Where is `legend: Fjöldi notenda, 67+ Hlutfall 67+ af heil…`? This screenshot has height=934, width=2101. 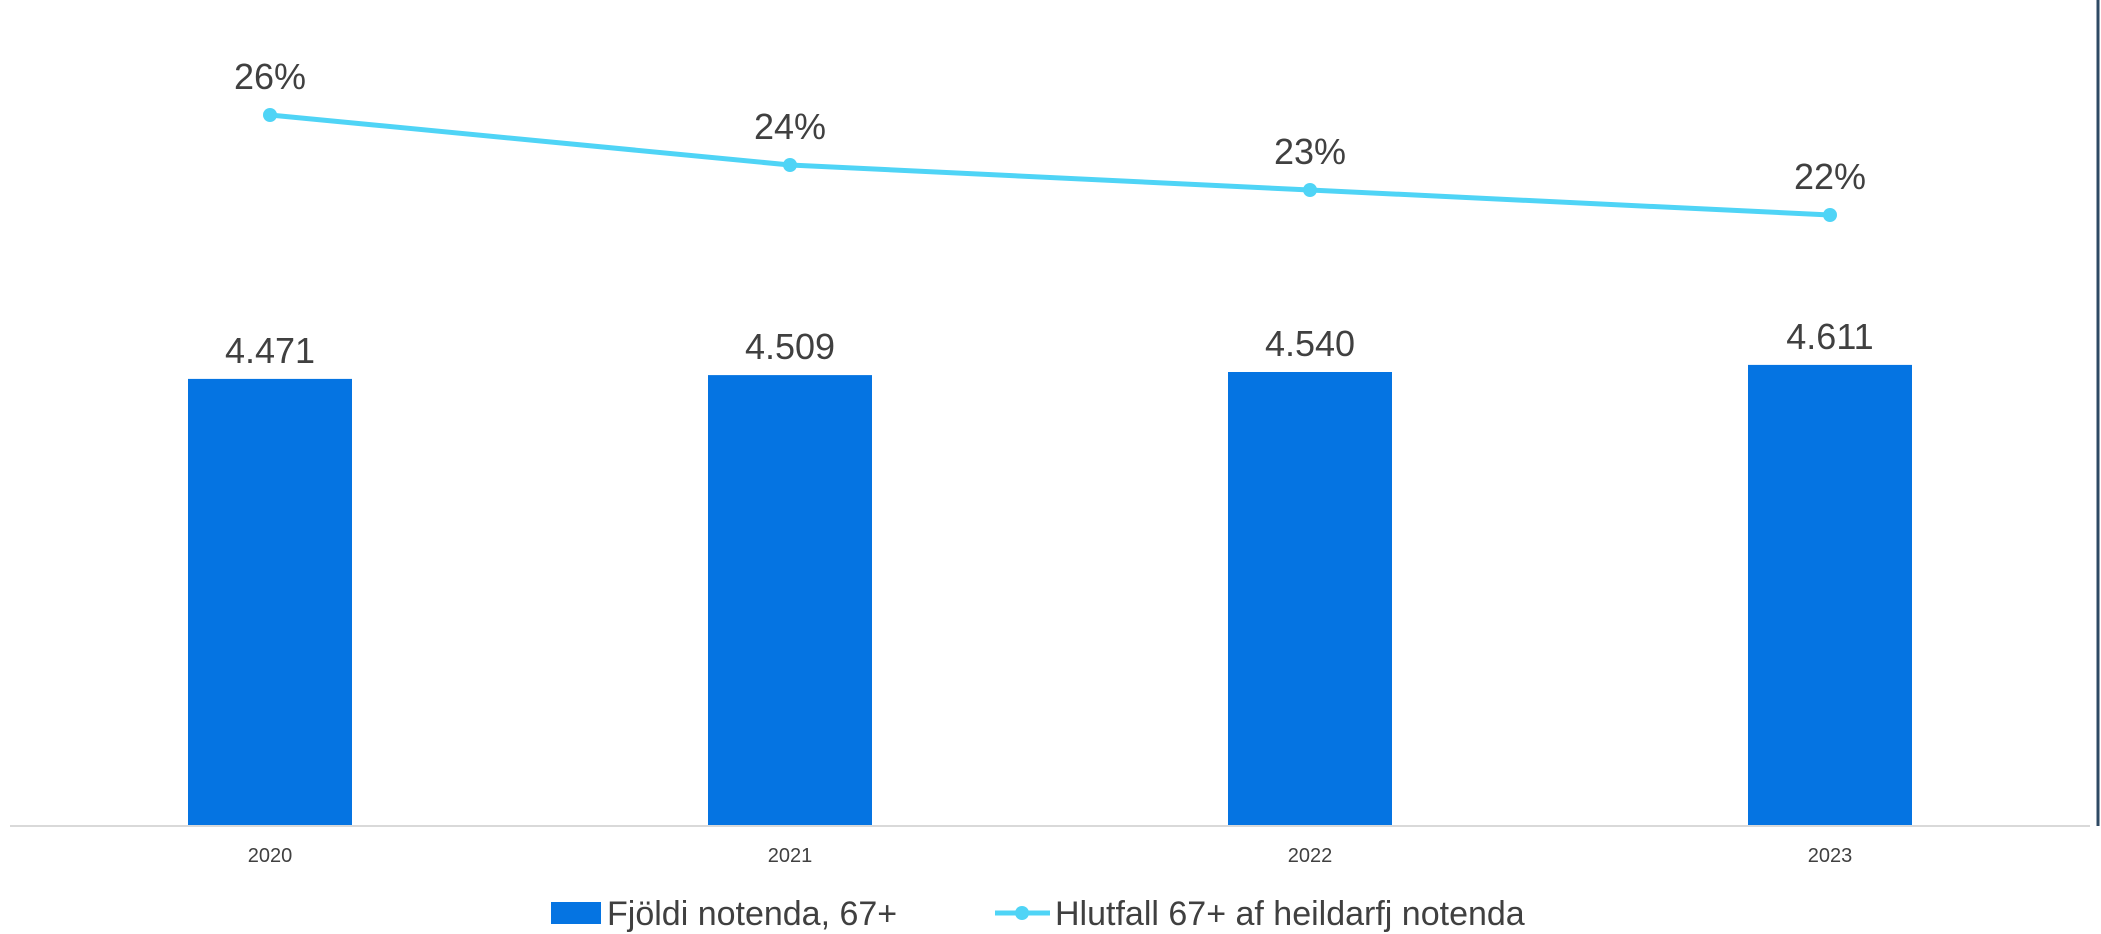
legend: Fjöldi notenda, 67+ Hlutfall 67+ af heil… is located at coordinates (1038, 914).